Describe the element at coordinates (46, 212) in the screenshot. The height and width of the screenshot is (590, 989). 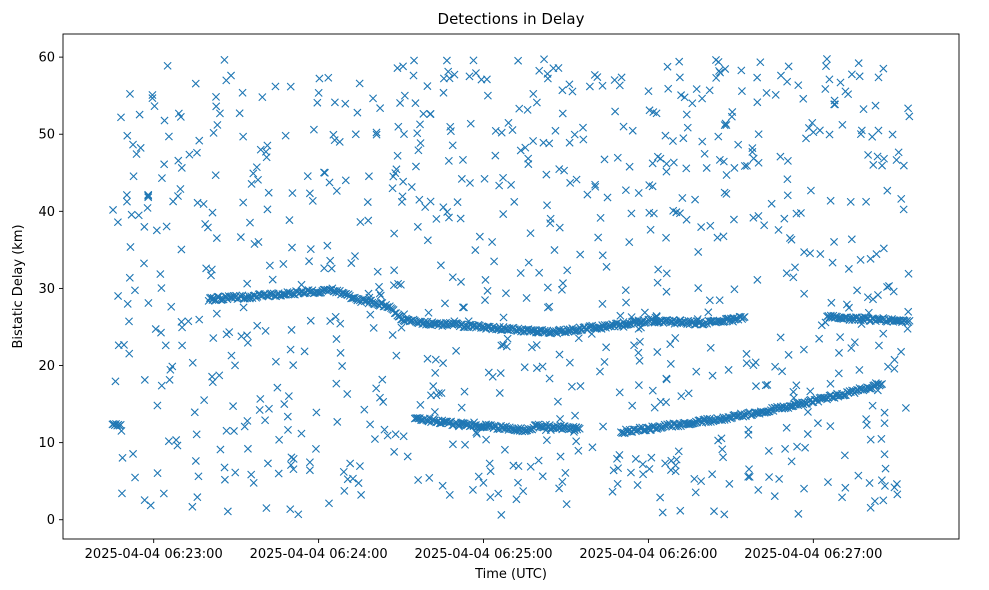
I see `y-tick-label: 40` at that location.